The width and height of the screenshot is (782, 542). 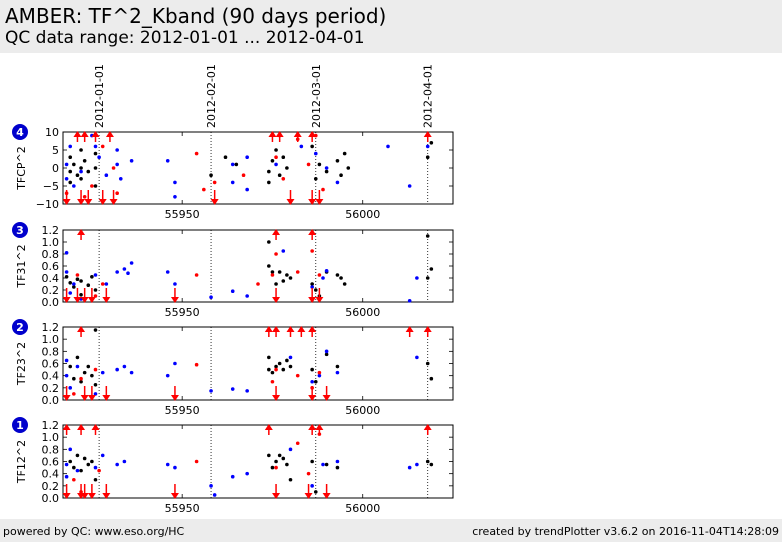 I want to click on date-marker-label: 2012-03-01, so click(x=316, y=96).